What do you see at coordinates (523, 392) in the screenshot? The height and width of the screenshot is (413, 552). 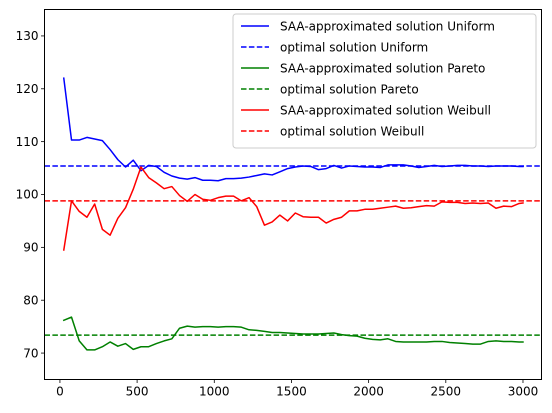 I see `x-tick-label: 3000` at bounding box center [523, 392].